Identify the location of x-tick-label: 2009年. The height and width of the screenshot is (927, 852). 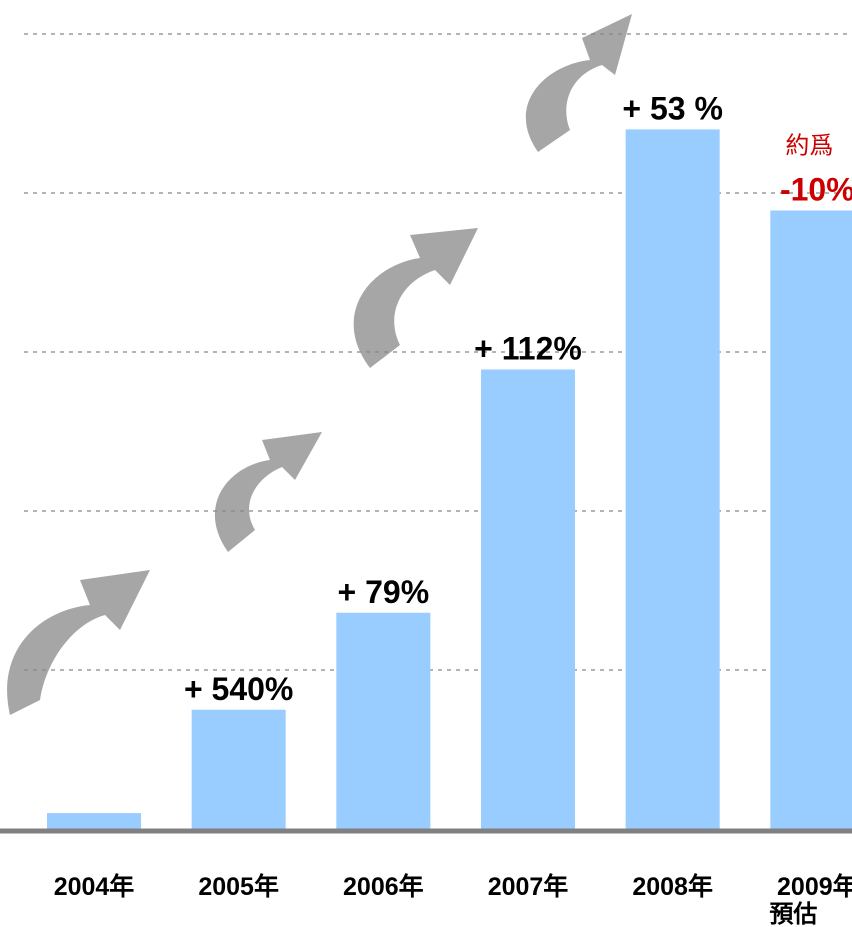
(814, 886).